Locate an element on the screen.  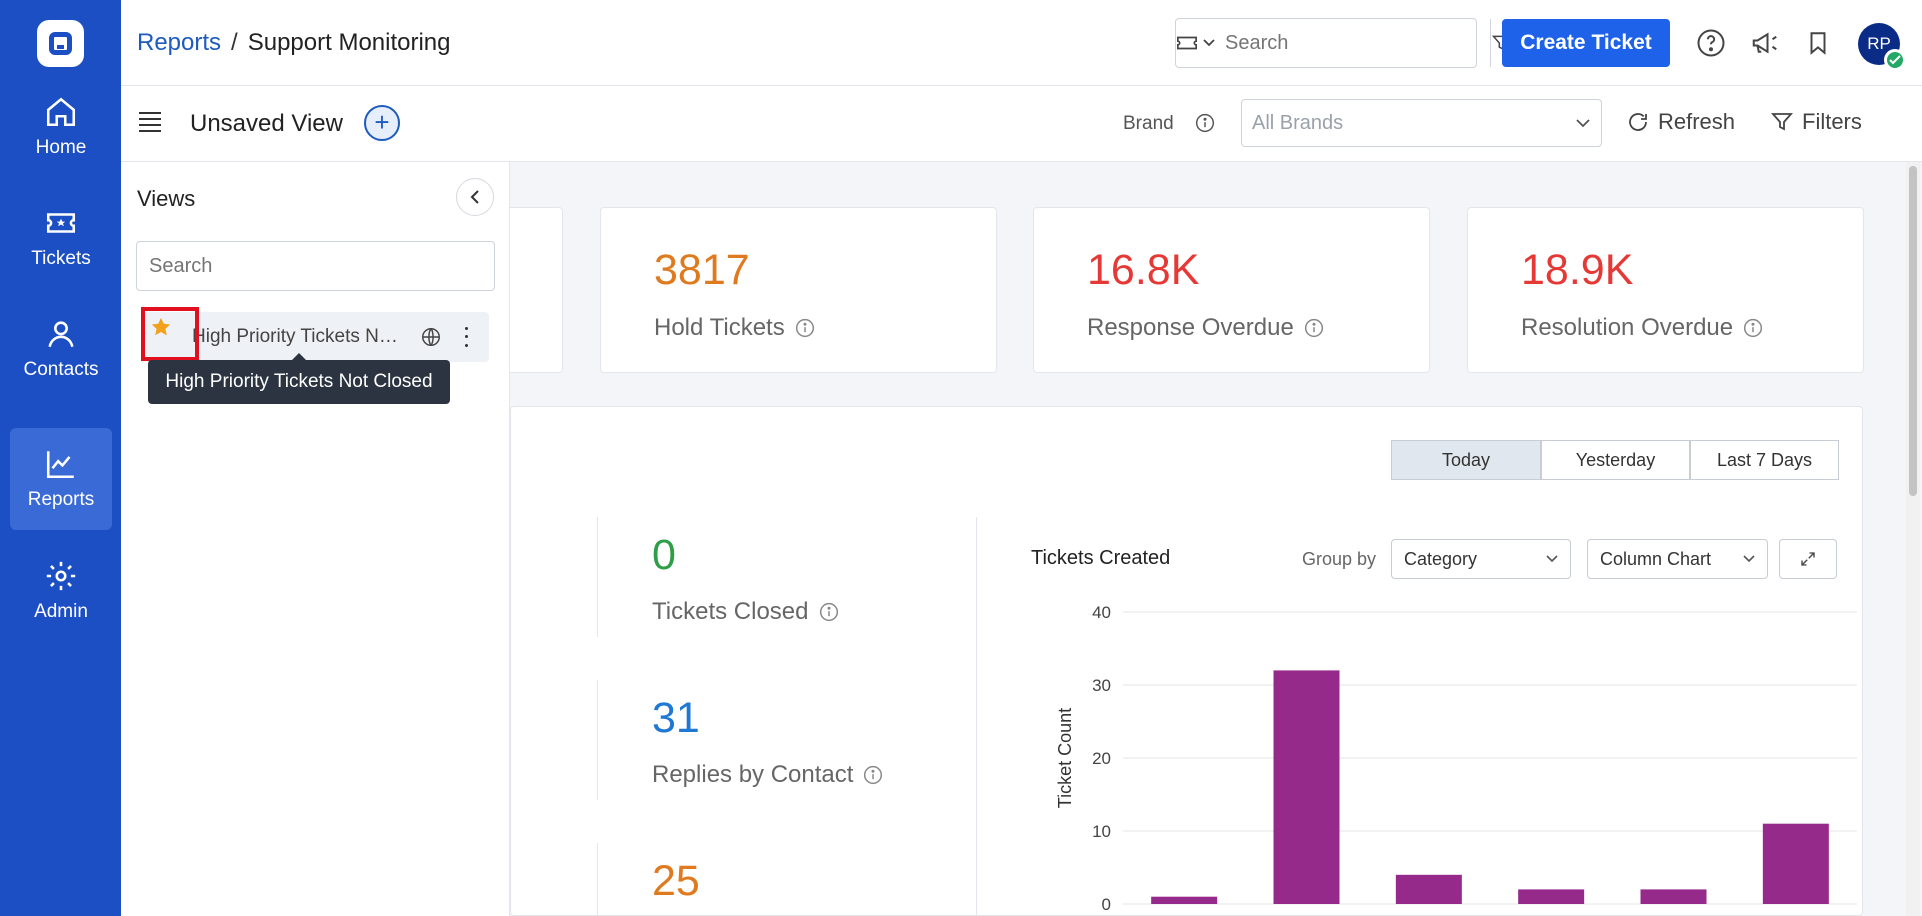
brand-select-value: All Brands is located at coordinates (1298, 122).